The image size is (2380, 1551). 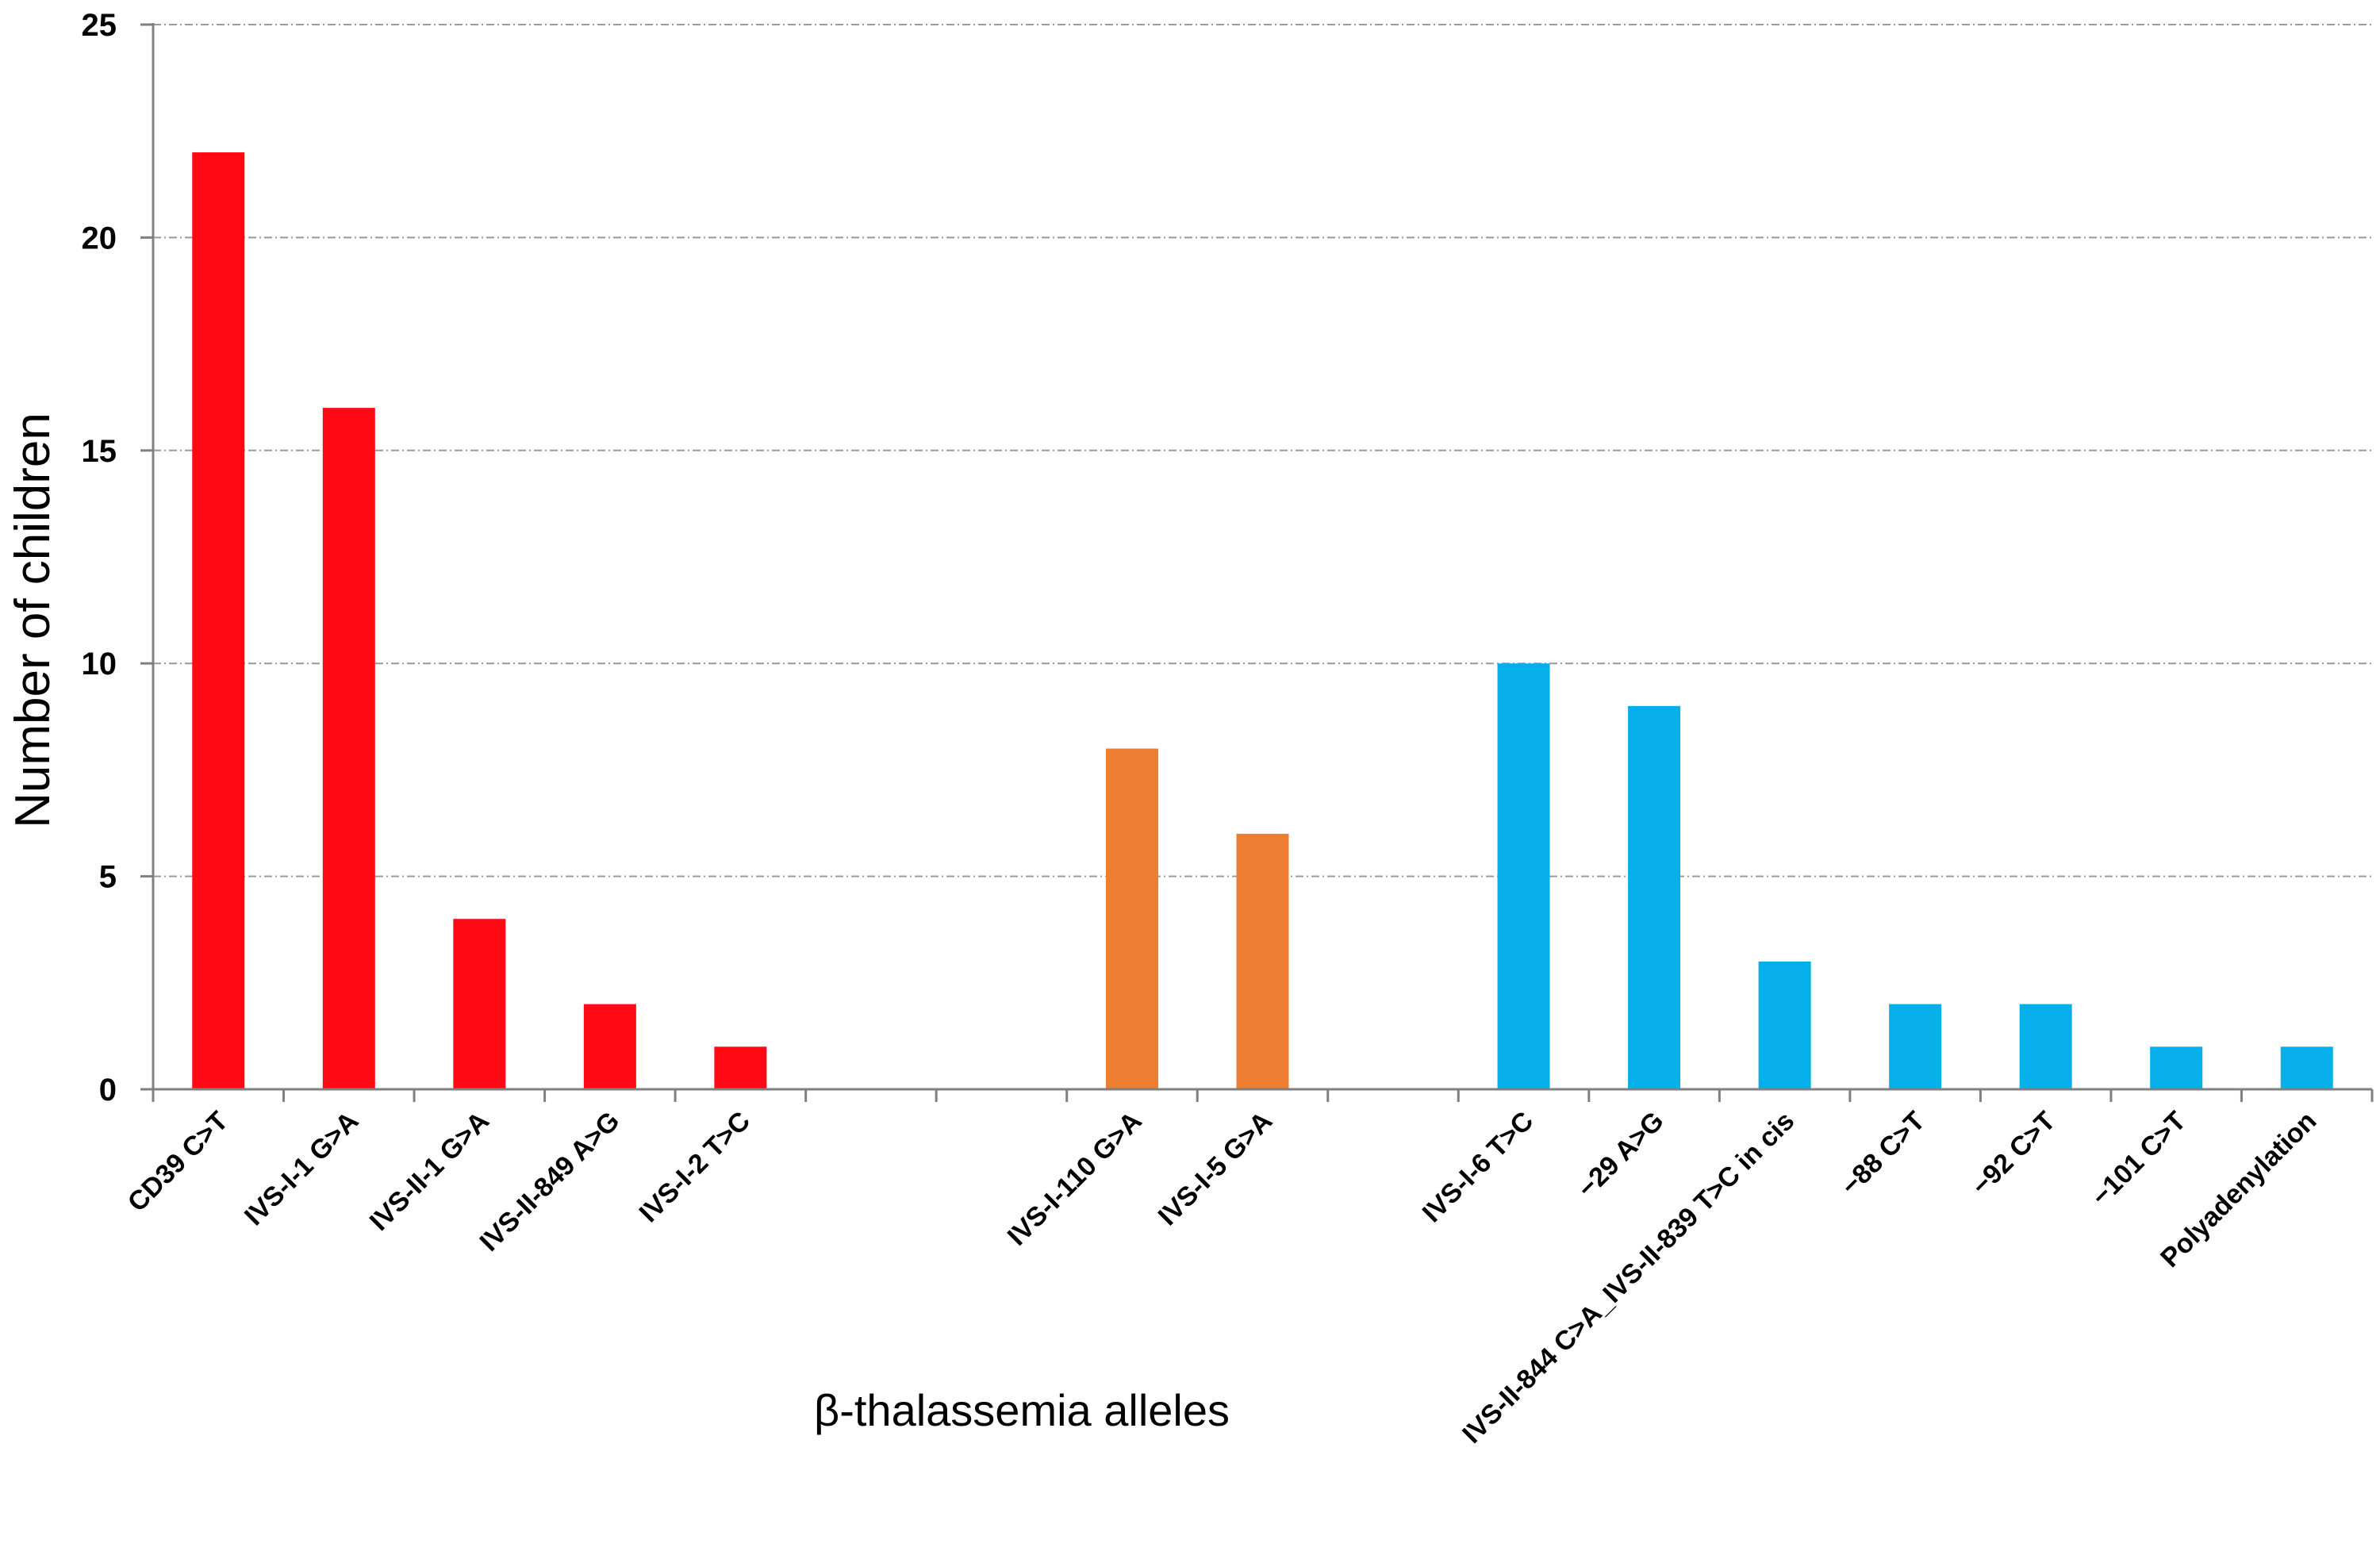 What do you see at coordinates (99, 25) in the screenshot?
I see `y-tick-label: 25` at bounding box center [99, 25].